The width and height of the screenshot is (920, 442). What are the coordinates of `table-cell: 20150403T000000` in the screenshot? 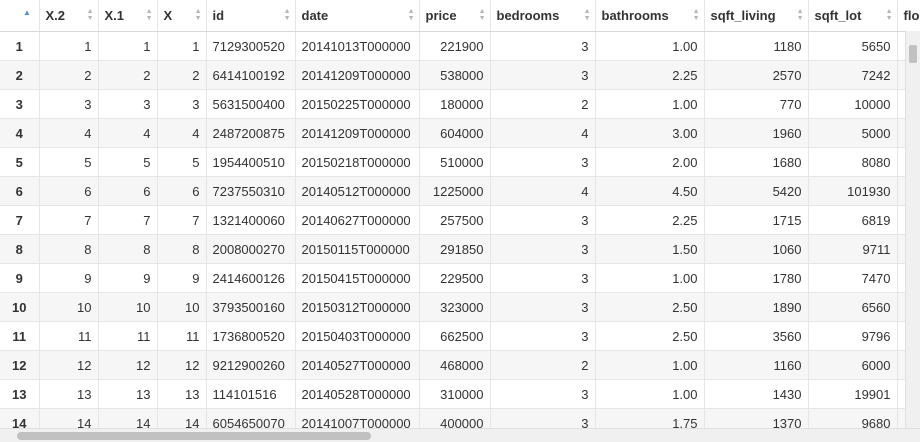 It's located at (357, 336).